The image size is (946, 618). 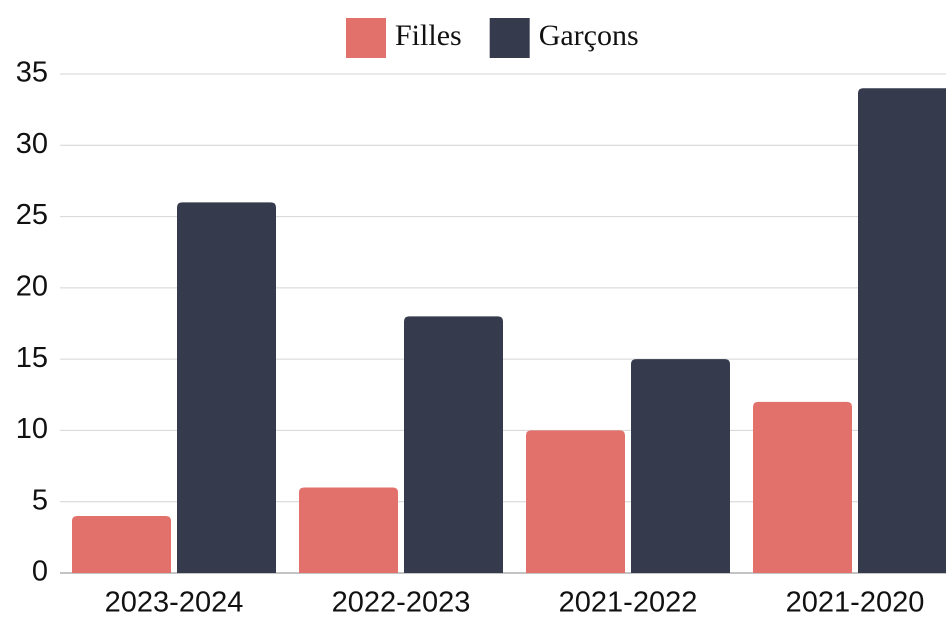 I want to click on legend-text: Garçons, so click(x=589, y=35).